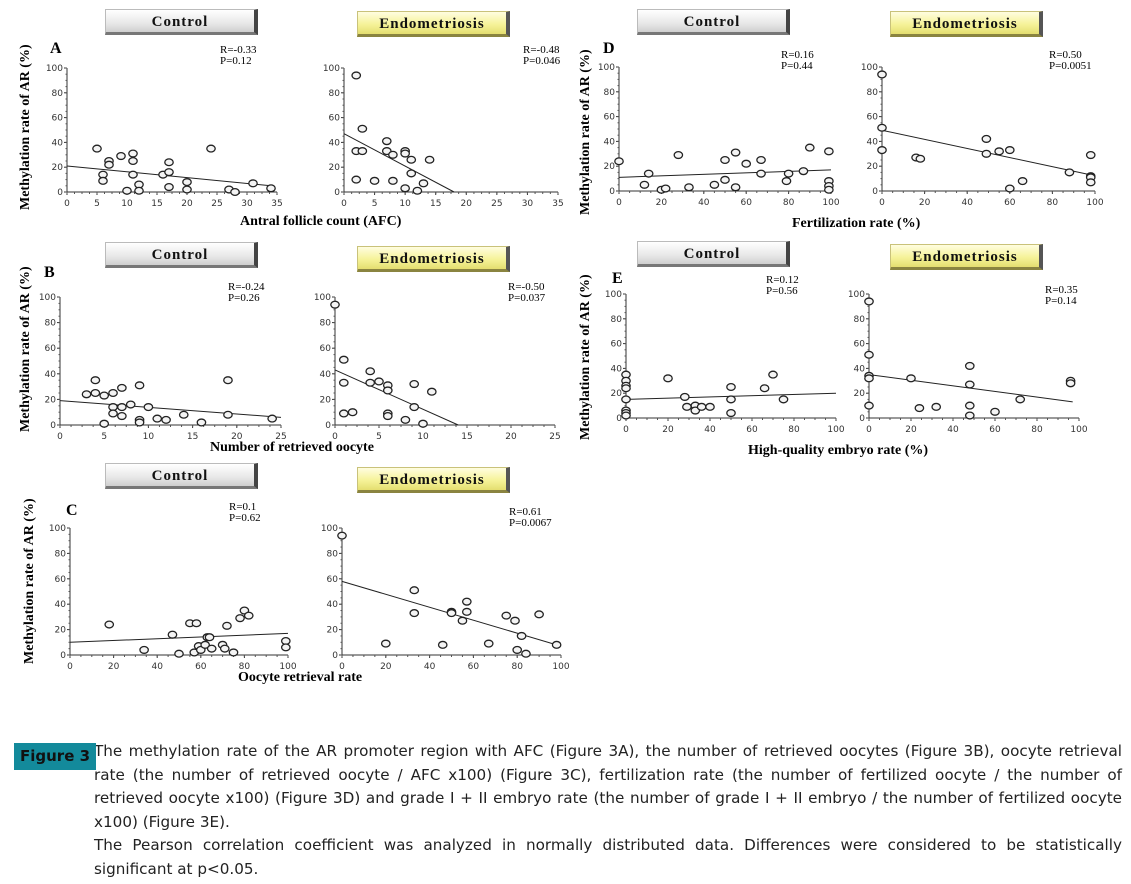  Describe the element at coordinates (557, 204) in the screenshot. I see `x-tick-label: 35` at that location.